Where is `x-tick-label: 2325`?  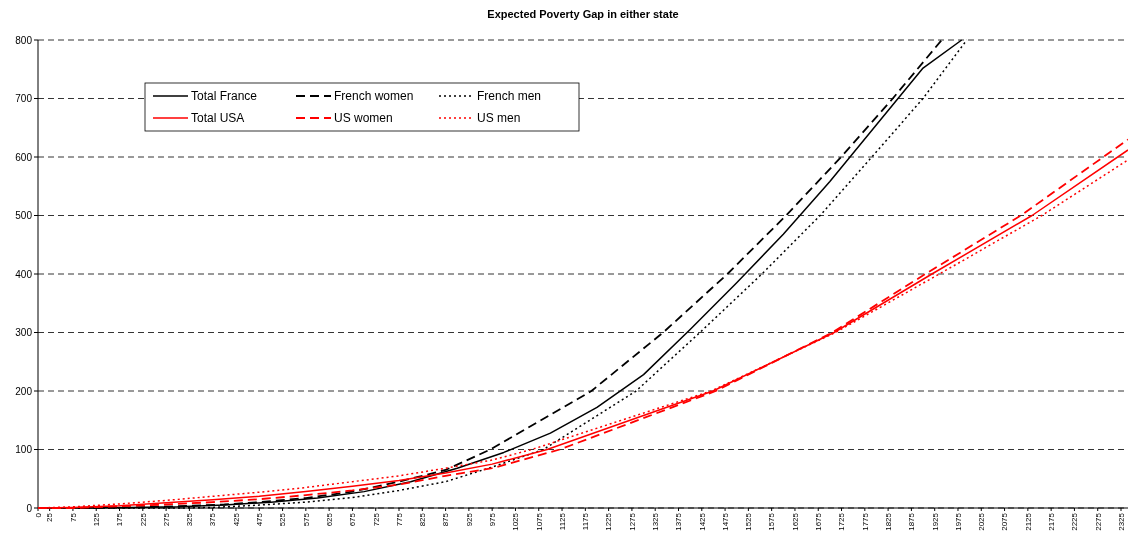
x-tick-label: 2325 is located at coordinates (1121, 521).